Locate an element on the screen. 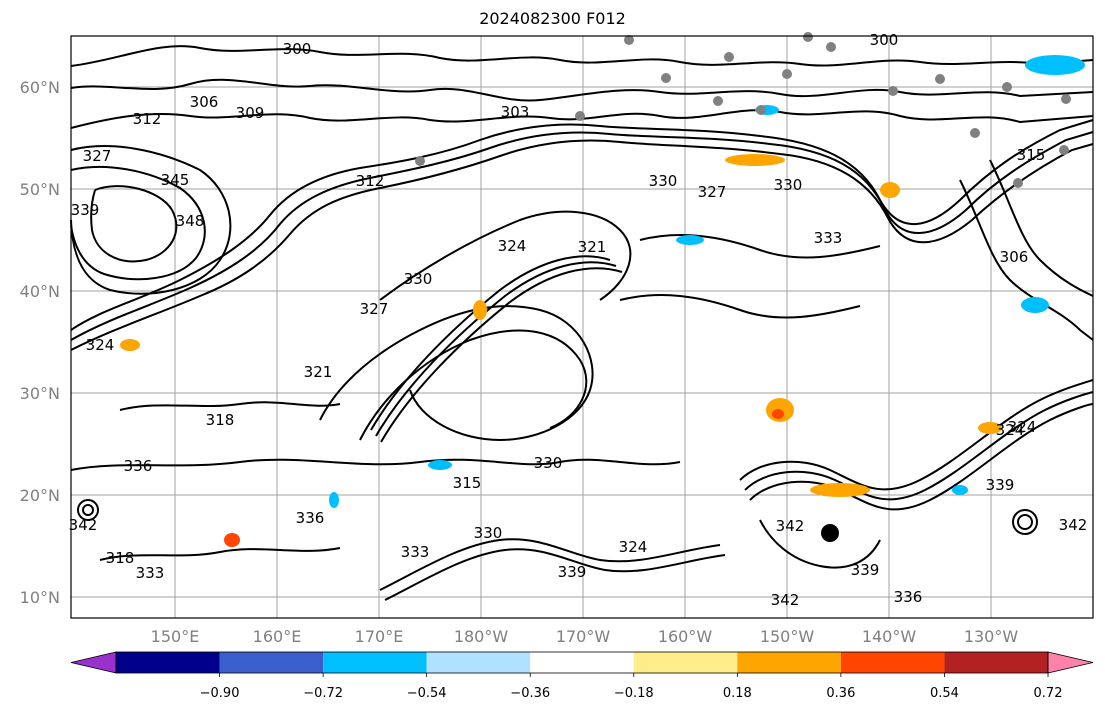 This screenshot has height=712, width=1105. colorbar-tick-label: −0.18 is located at coordinates (634, 693).